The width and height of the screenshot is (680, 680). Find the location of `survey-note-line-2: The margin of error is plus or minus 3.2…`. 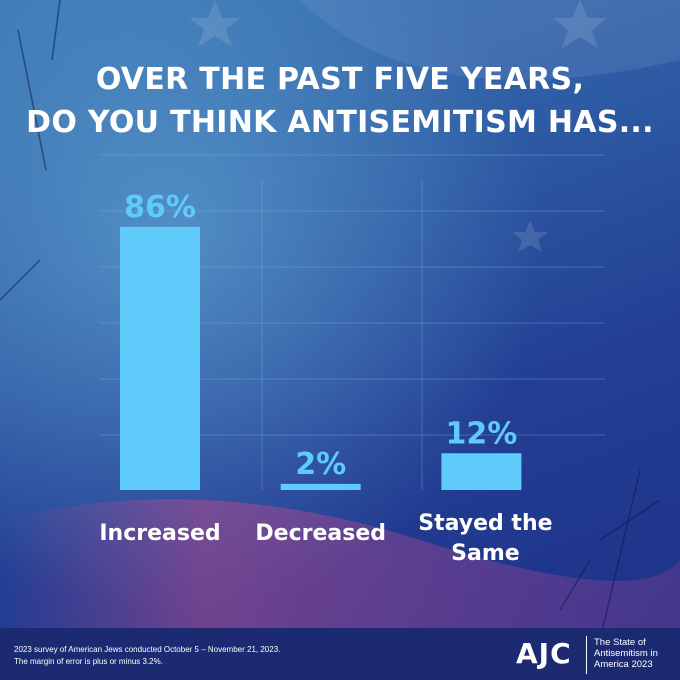

survey-note-line-2: The margin of error is plus or minus 3.2… is located at coordinates (88, 661).